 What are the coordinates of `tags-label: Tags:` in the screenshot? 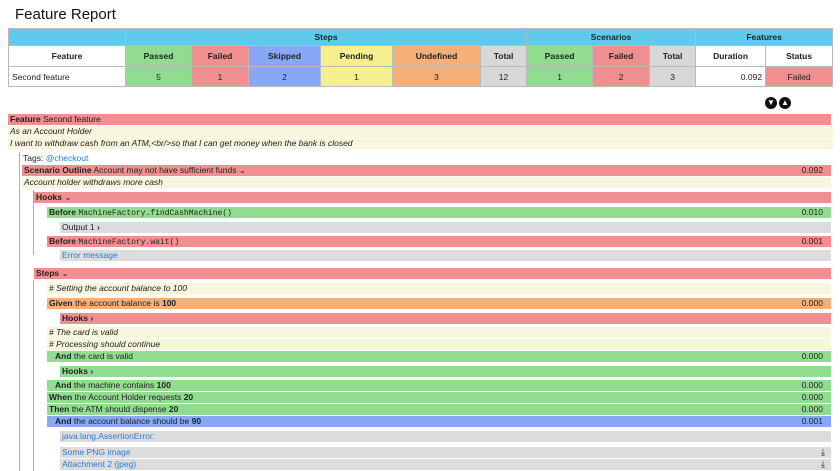 It's located at (33, 158).